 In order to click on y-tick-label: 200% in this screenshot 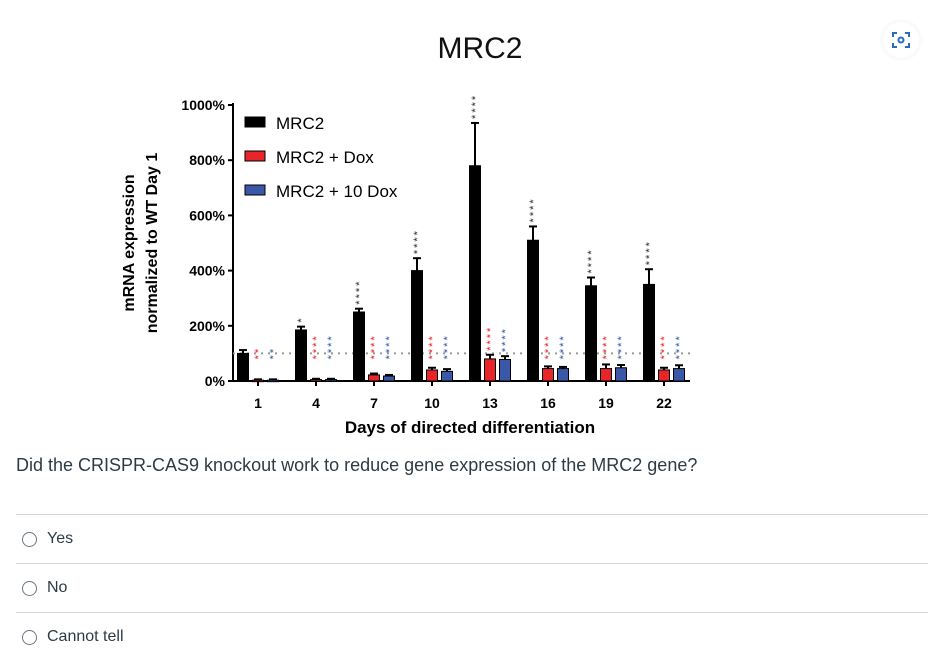, I will do `click(207, 326)`.